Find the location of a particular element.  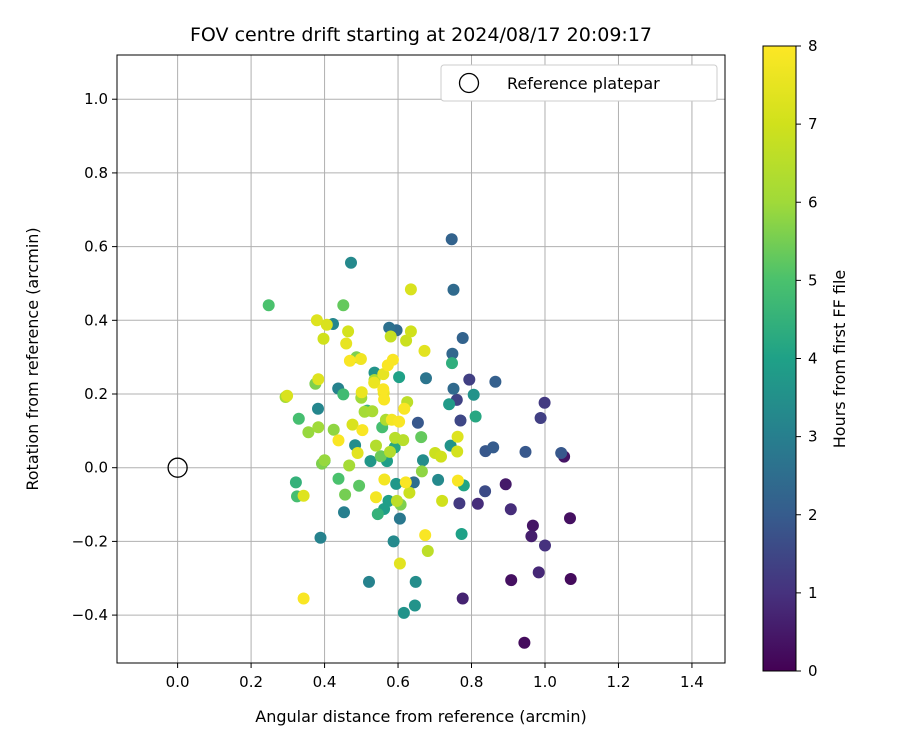

colorbar-tick-label: 6 is located at coordinates (813, 202).